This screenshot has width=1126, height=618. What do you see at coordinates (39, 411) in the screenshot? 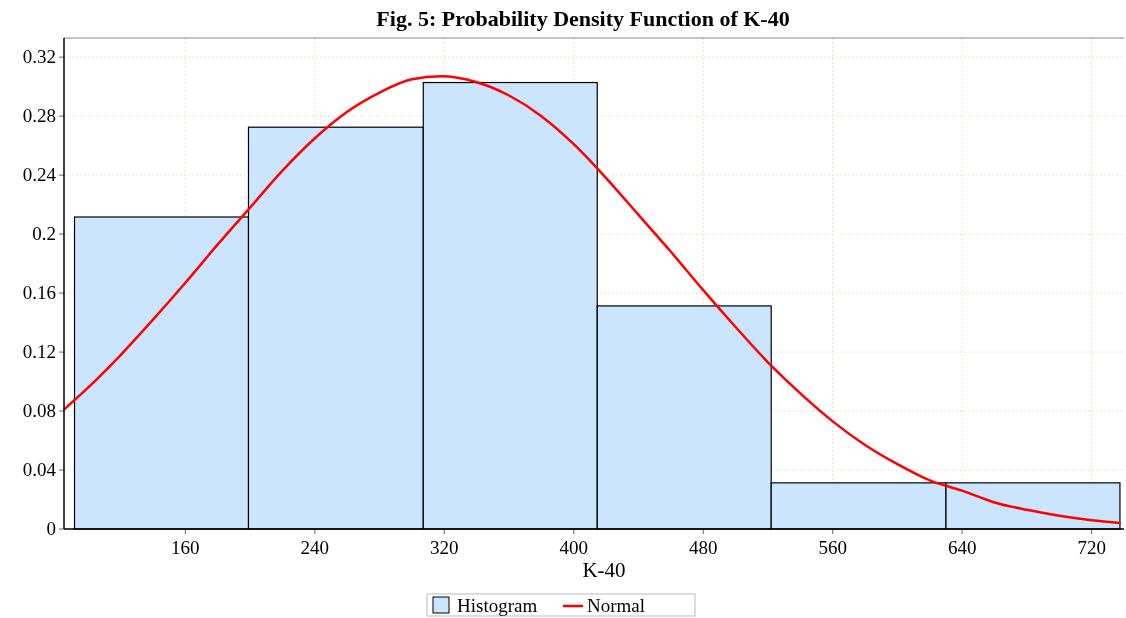
I see `y-tick-label: 0.08` at bounding box center [39, 411].